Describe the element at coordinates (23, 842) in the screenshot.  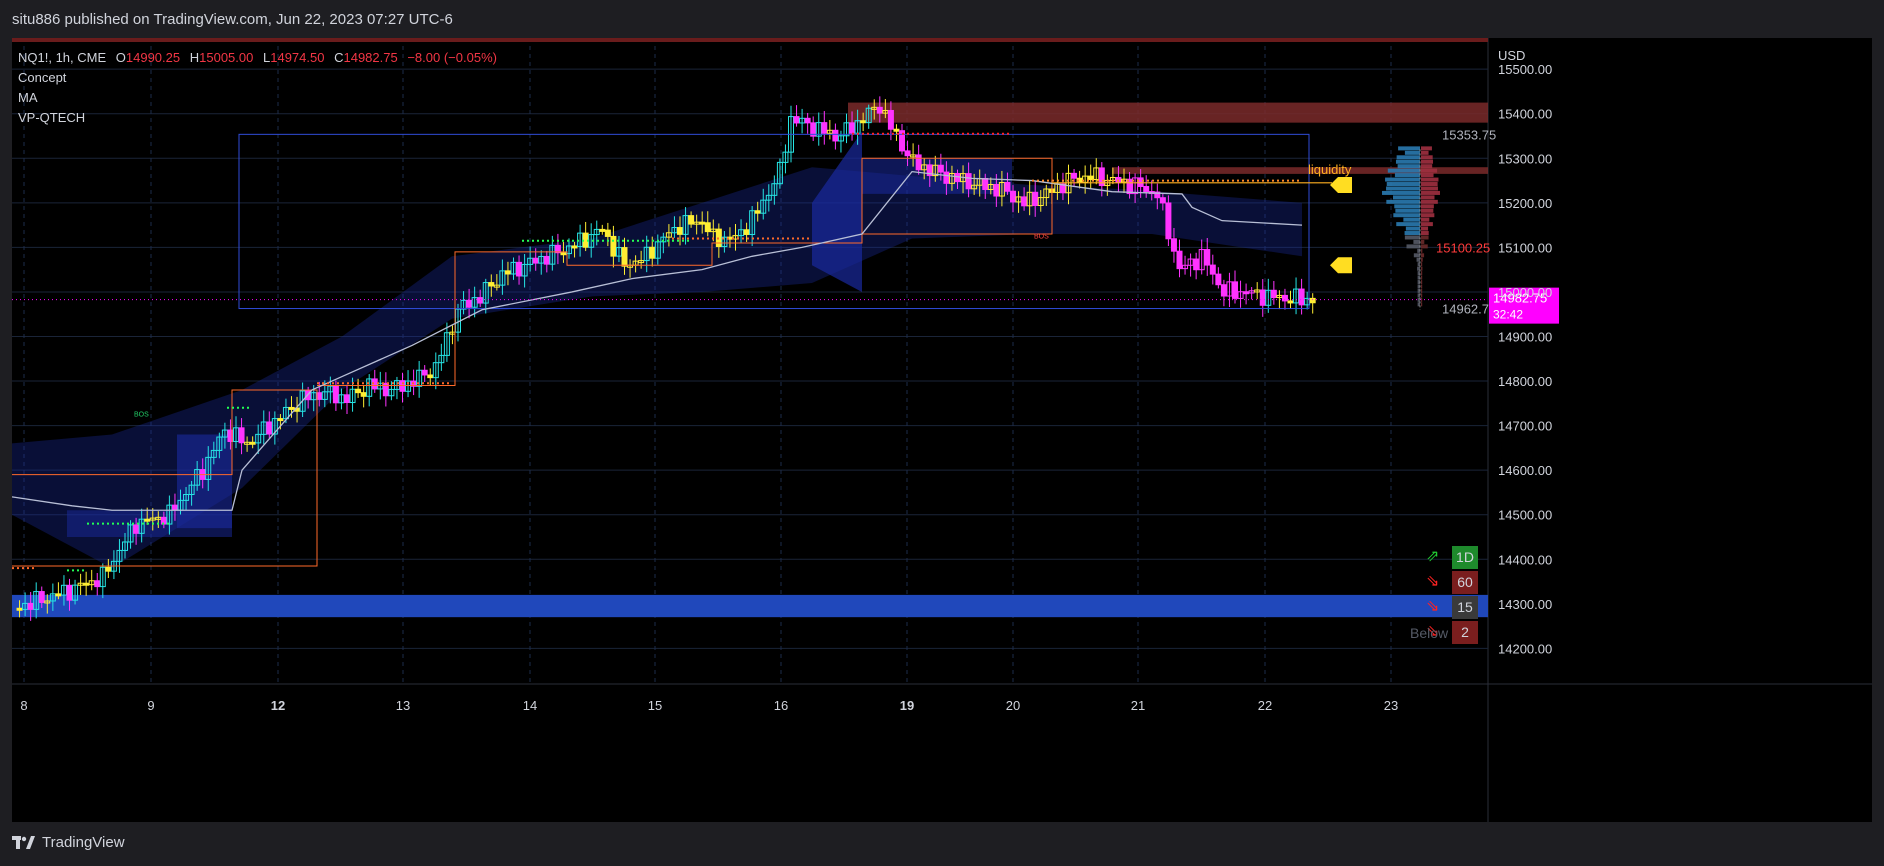
I see `tradingview-logo-icon` at that location.